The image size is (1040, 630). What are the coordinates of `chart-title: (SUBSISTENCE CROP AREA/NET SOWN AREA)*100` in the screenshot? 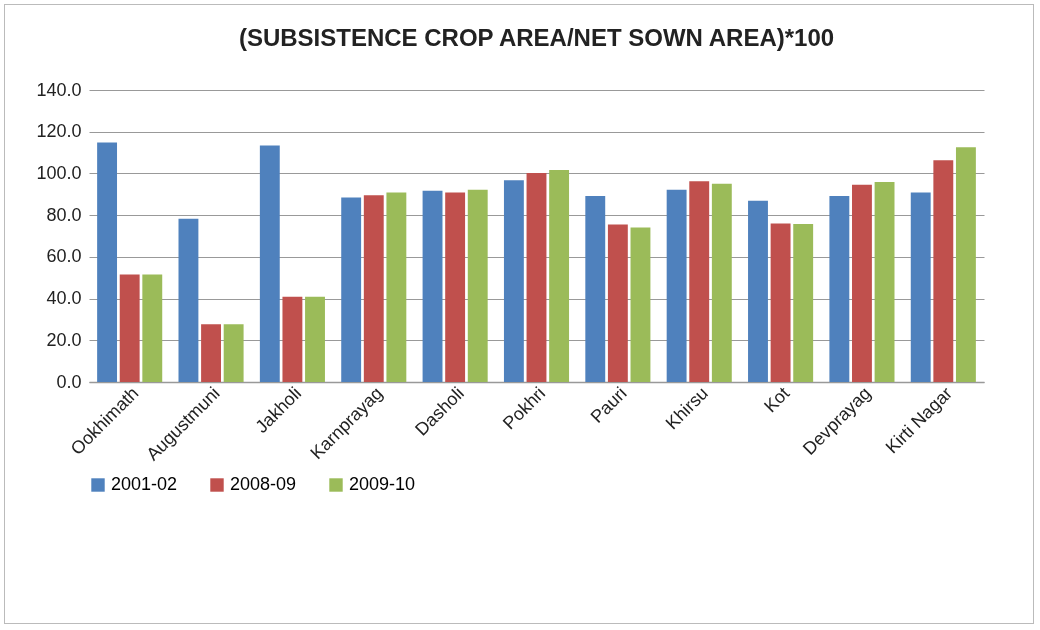 It's located at (536, 37).